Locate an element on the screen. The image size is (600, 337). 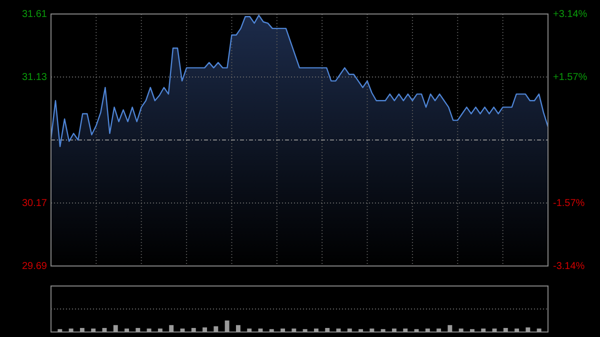
y-tick-label: 31.61 is located at coordinates (35, 14).